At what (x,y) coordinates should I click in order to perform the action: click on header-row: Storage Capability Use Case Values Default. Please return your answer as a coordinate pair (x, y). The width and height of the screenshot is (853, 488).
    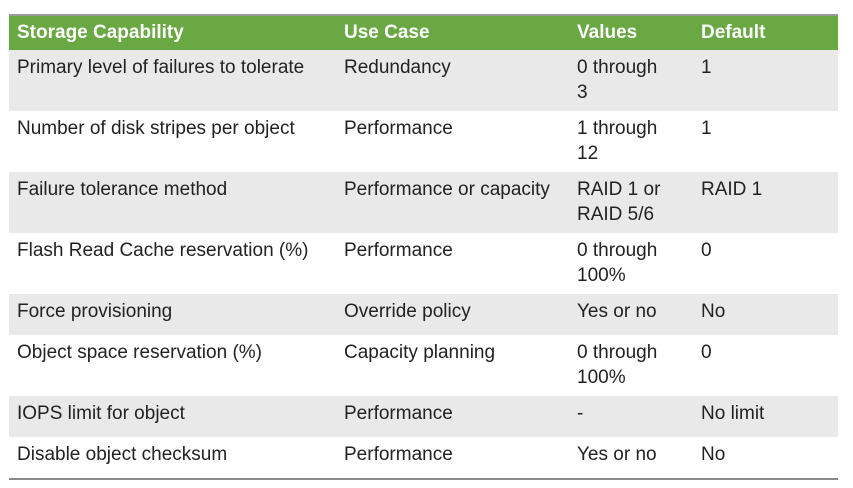
    Looking at the image, I should click on (423, 32).